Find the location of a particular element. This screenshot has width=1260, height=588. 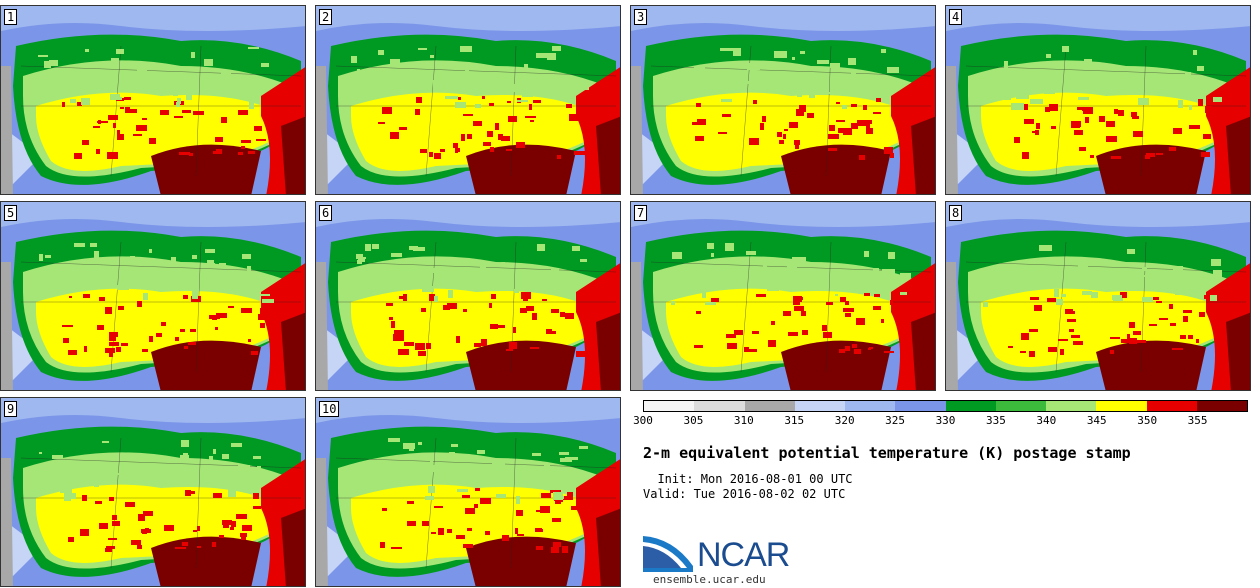

postage-stamp-5: 5 is located at coordinates (153, 296).